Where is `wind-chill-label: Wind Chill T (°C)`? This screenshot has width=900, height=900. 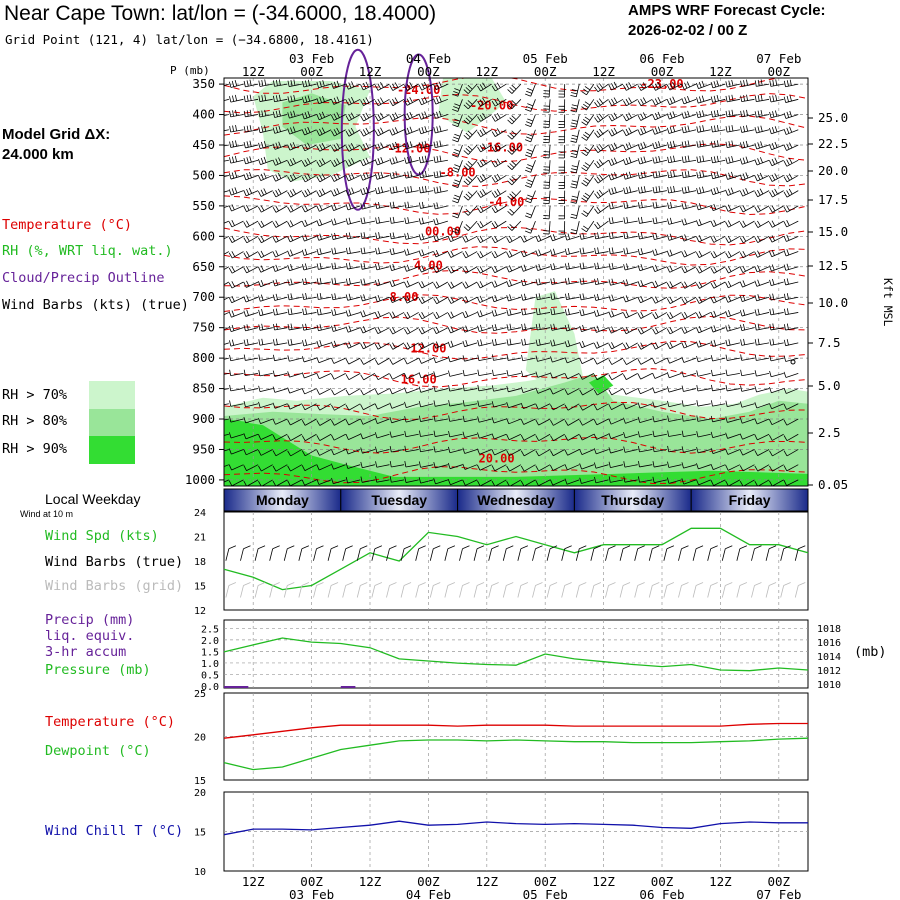
wind-chill-label: Wind Chill T (°C) is located at coordinates (114, 831).